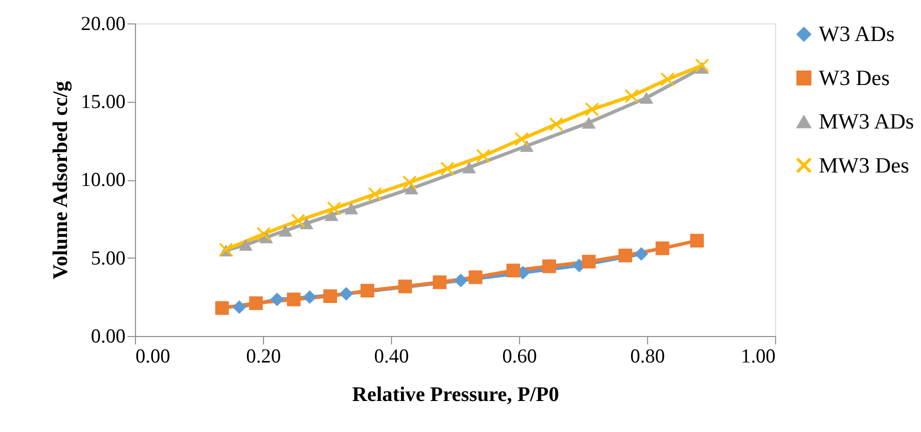  I want to click on legend-label: MW3 ADs, so click(866, 122).